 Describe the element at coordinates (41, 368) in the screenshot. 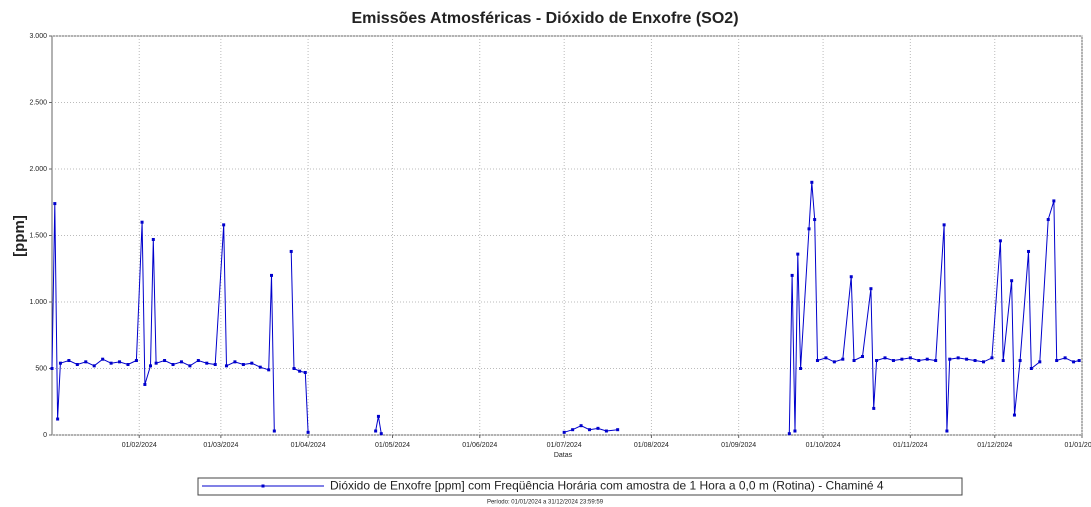

I see `y-tick-label: 500` at that location.